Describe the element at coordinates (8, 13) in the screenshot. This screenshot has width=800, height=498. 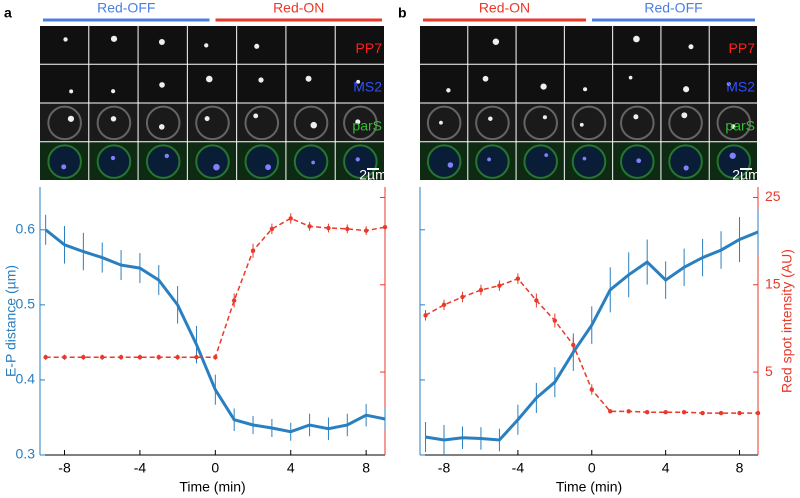
I see `panel-label: a` at that location.